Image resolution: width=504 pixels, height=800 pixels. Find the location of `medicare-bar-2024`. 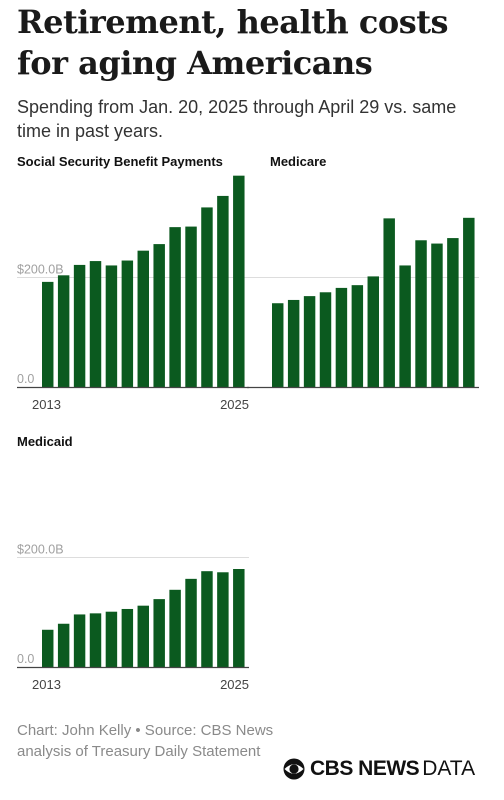

medicare-bar-2024 is located at coordinates (453, 312).